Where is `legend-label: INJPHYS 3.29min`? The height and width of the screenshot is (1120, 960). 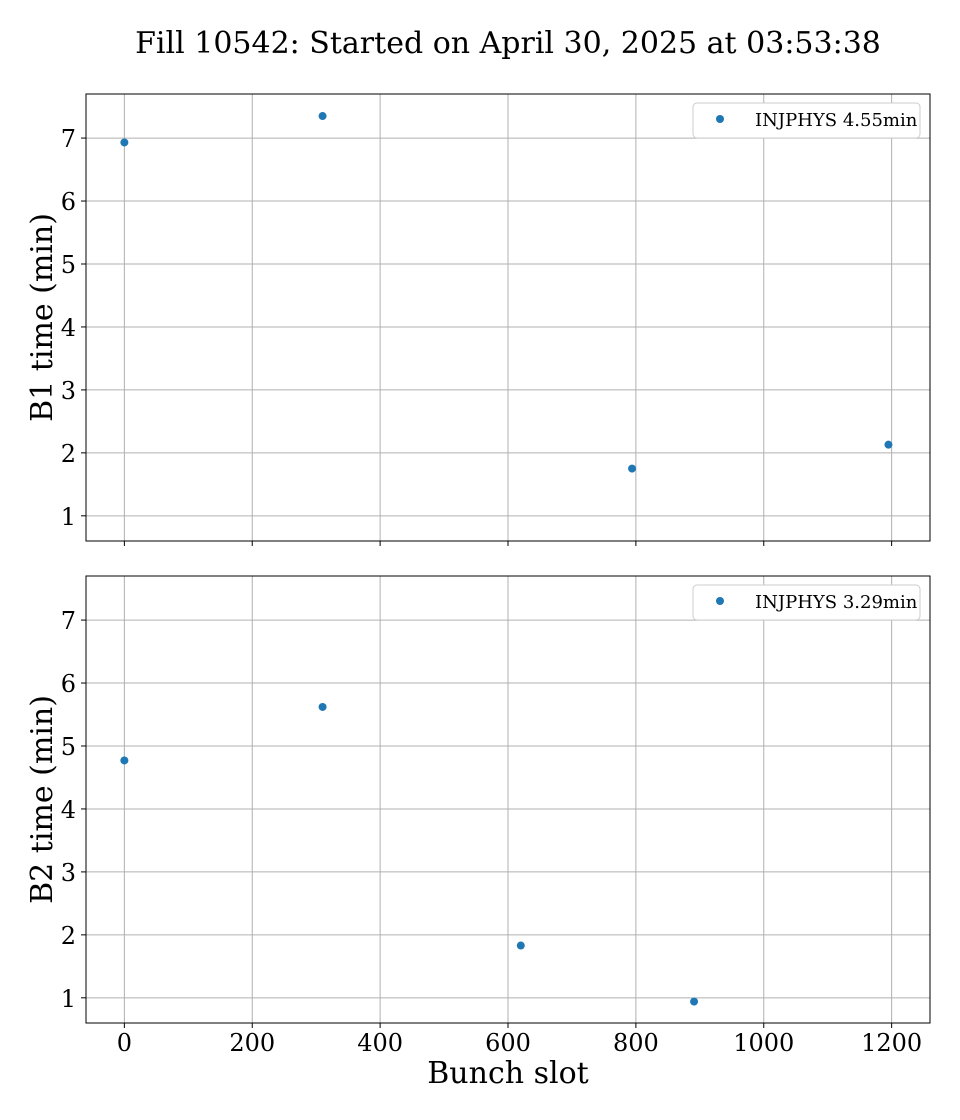 legend-label: INJPHYS 3.29min is located at coordinates (836, 602).